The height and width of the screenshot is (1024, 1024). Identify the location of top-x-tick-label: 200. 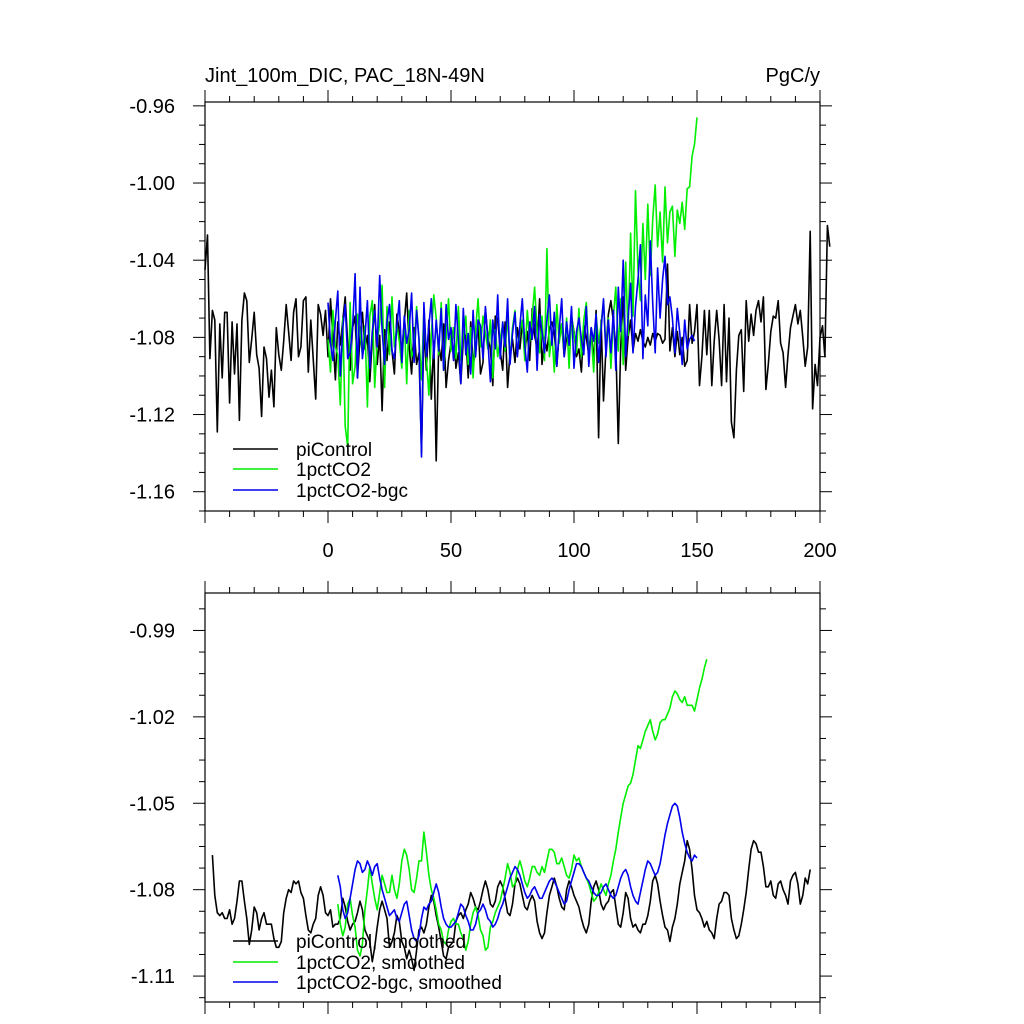
(819, 551).